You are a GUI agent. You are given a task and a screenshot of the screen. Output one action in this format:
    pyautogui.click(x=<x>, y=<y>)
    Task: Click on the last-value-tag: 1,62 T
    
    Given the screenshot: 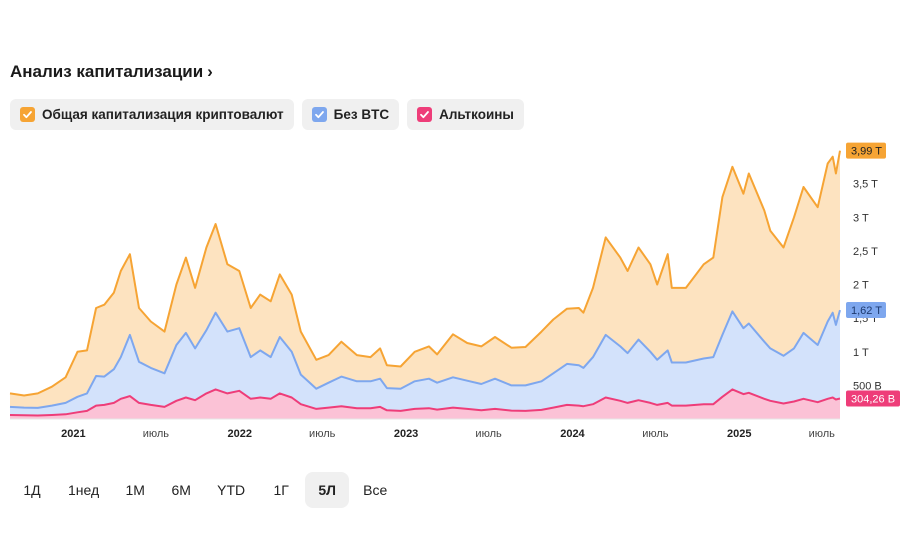 What is the action you would take?
    pyautogui.click(x=866, y=310)
    